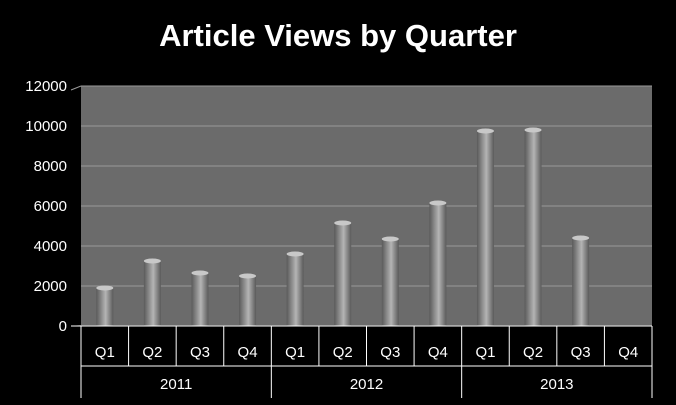  What do you see at coordinates (50, 286) in the screenshot?
I see `y-tick-label: 2000` at bounding box center [50, 286].